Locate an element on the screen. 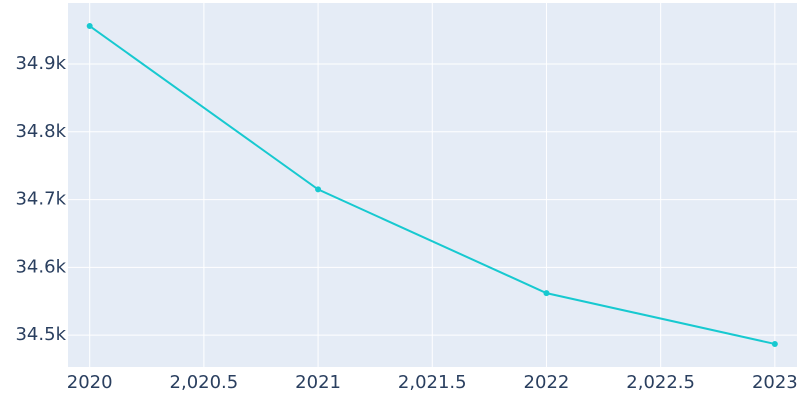 The height and width of the screenshot is (400, 800). y-tick-label: 34.9k is located at coordinates (40, 63).